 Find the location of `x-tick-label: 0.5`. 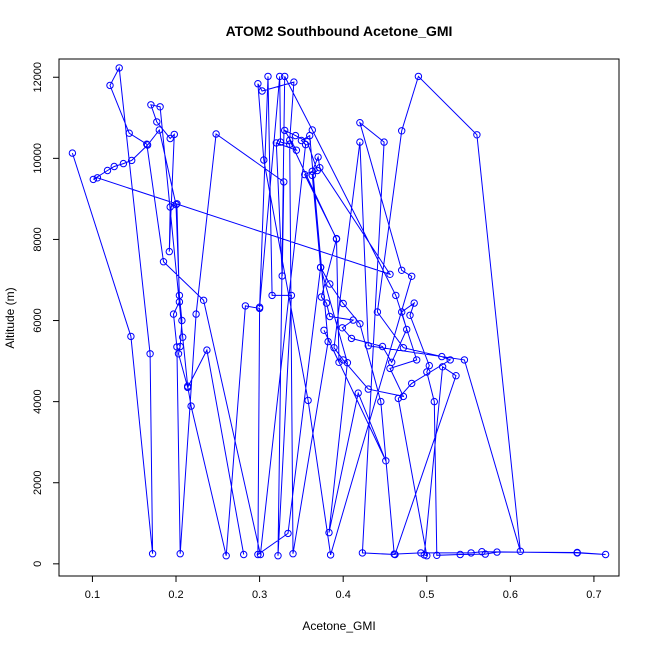

x-tick-label: 0.5 is located at coordinates (426, 595).